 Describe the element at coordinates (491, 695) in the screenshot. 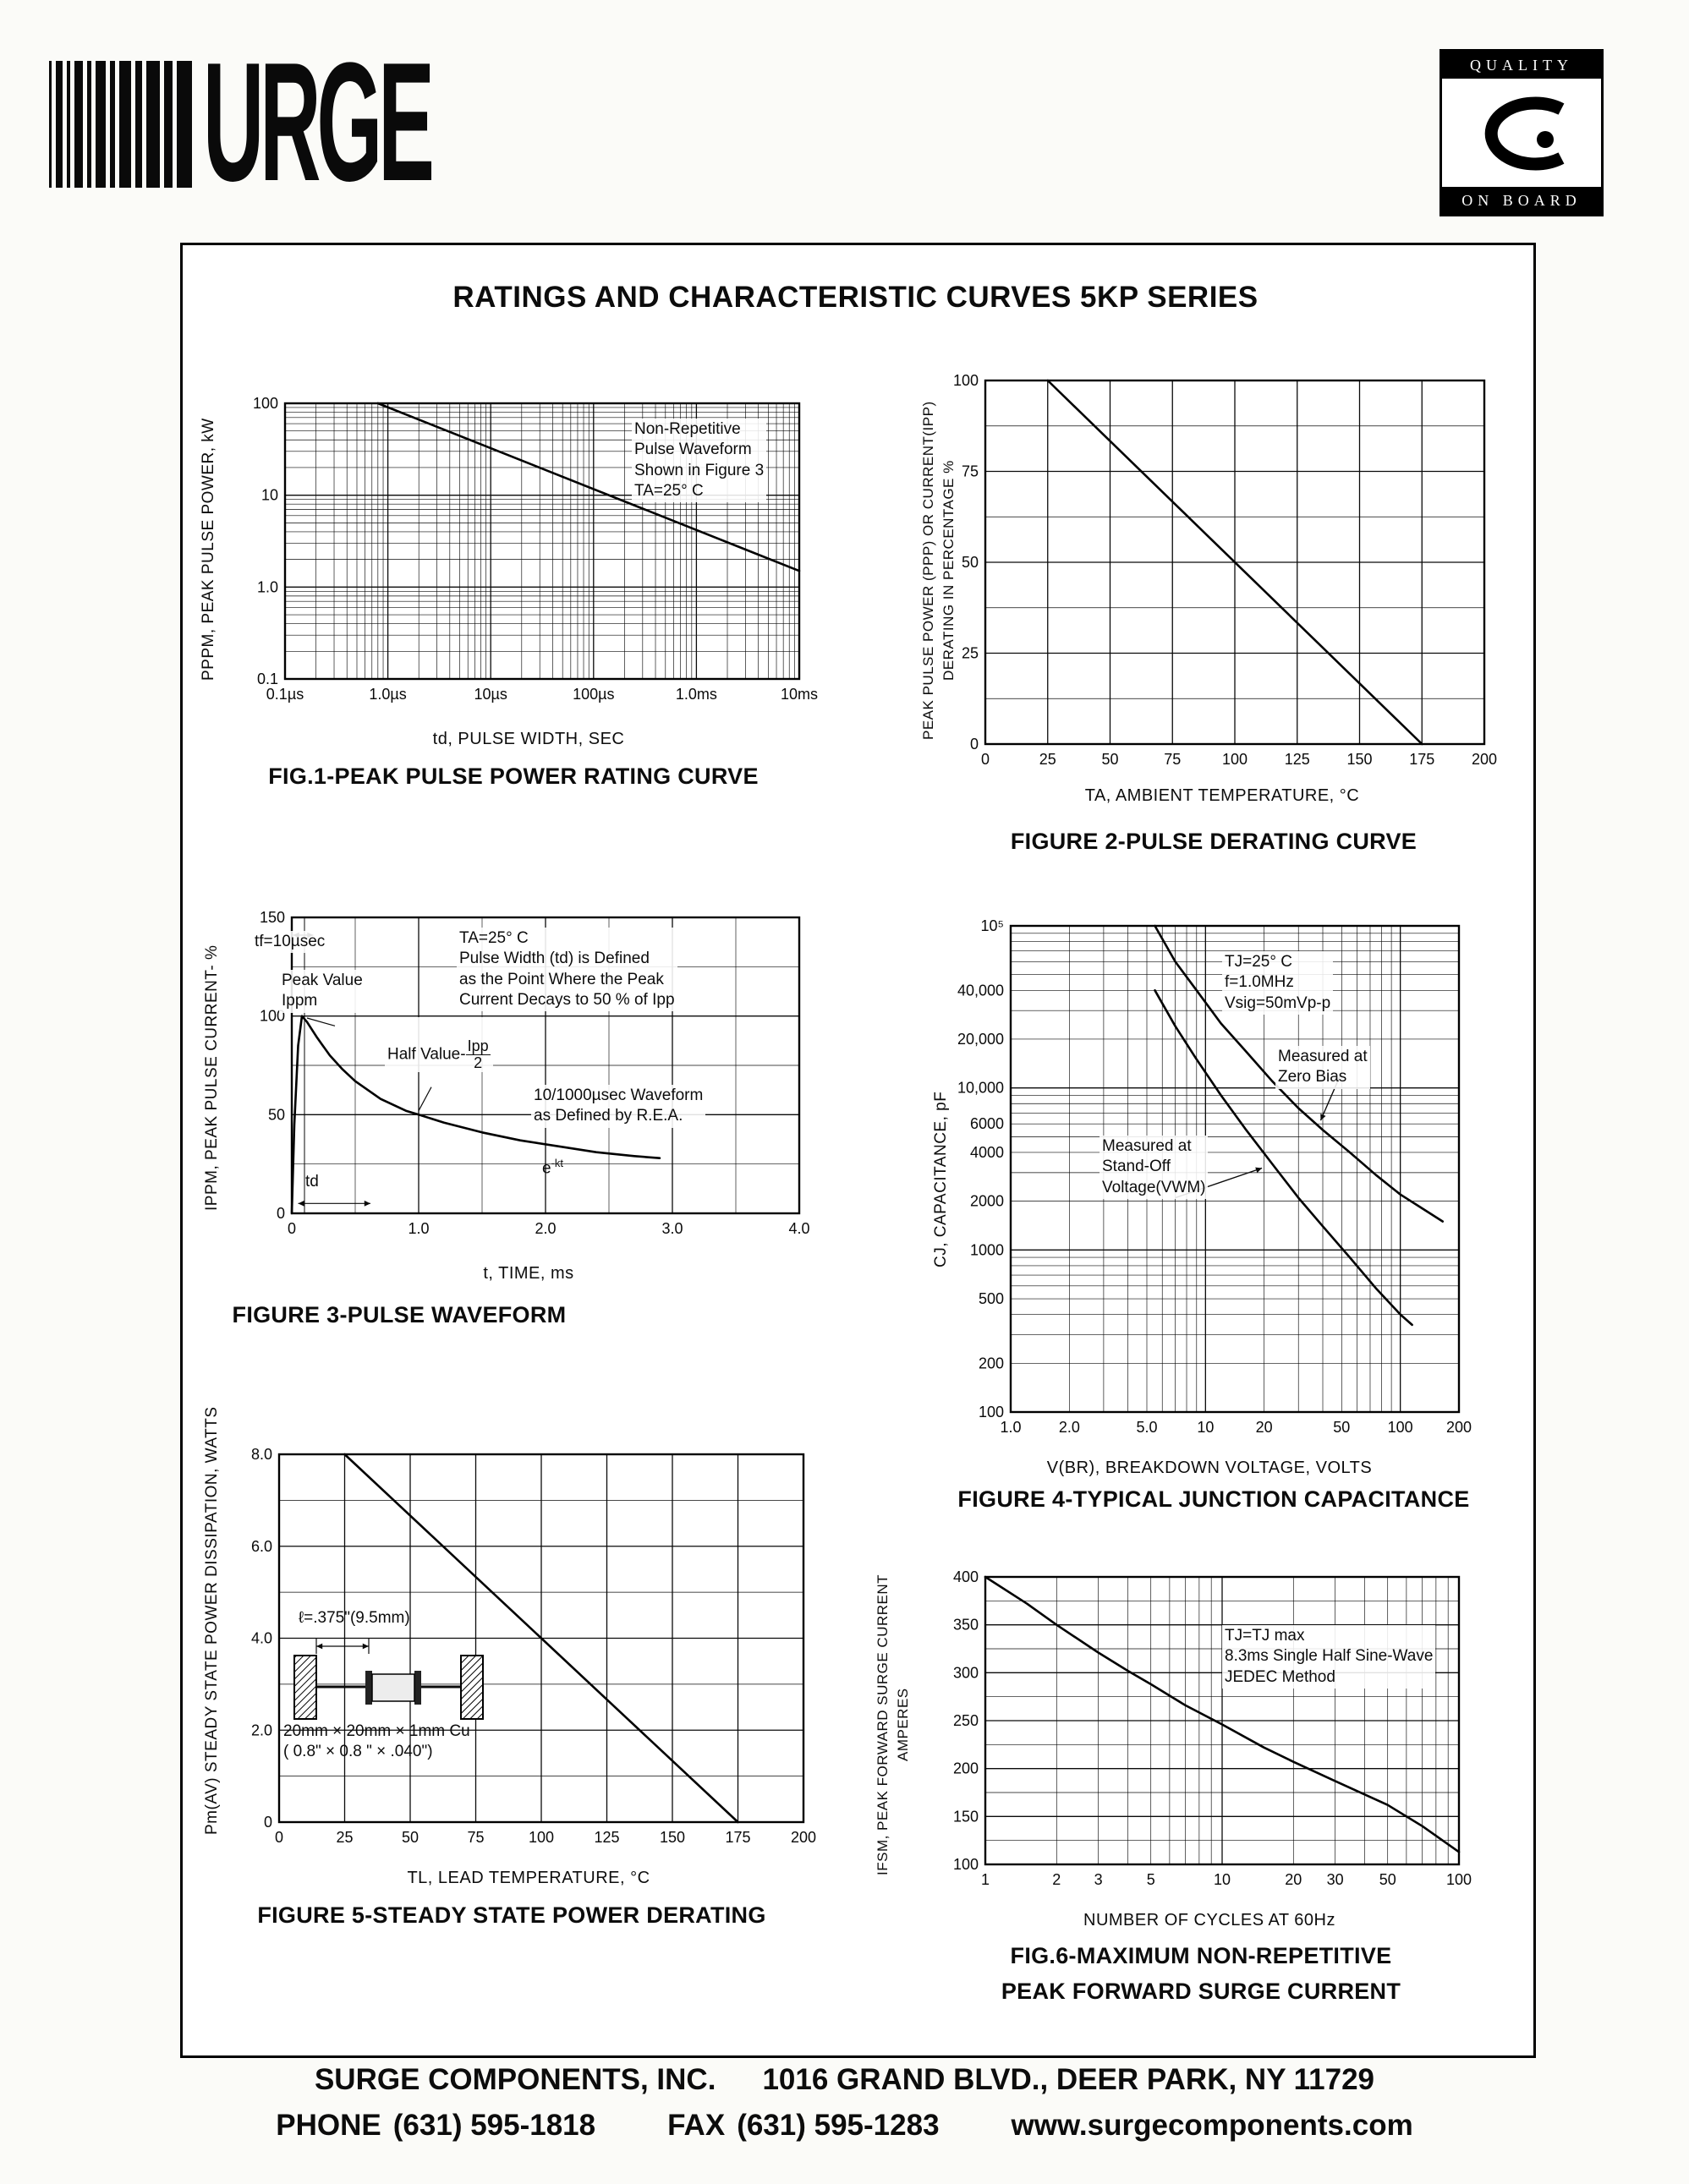

I see `svg-text: 10µs` at that location.